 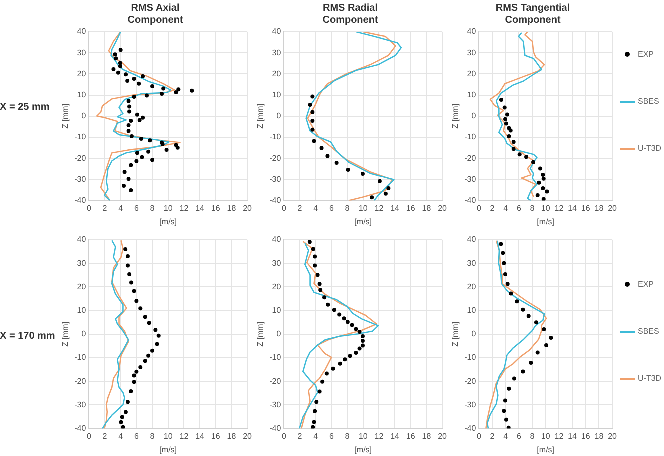 What do you see at coordinates (331, 208) in the screenshot?
I see `x-tick-label: 6` at bounding box center [331, 208].